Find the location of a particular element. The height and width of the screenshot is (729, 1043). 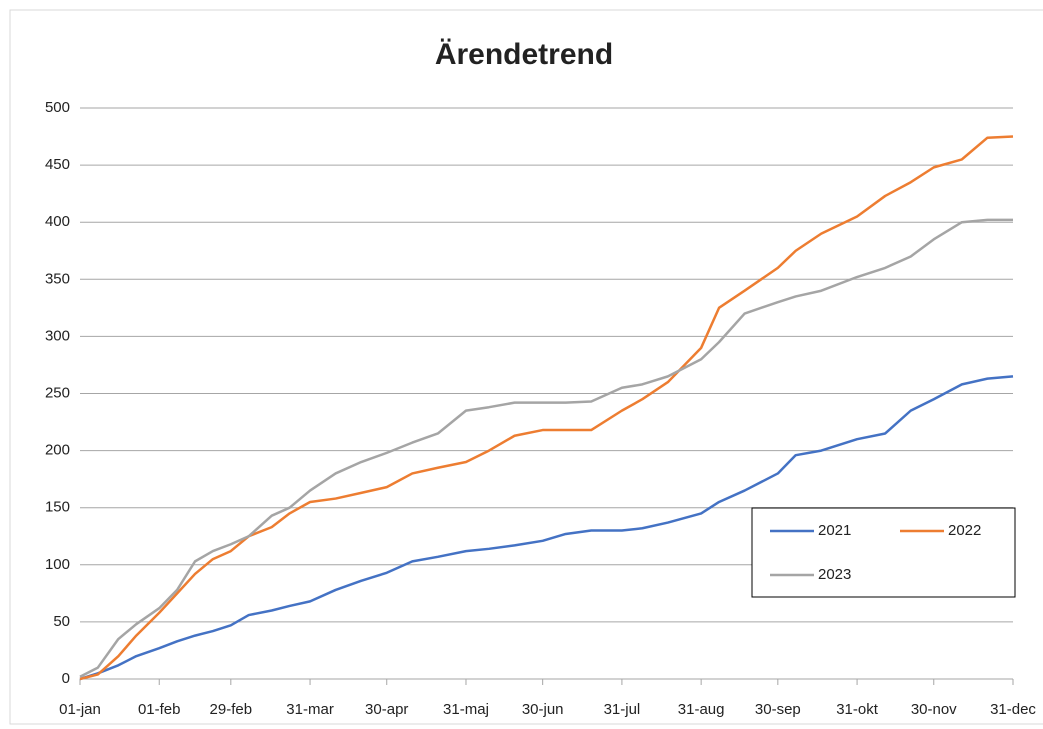

y-tick-label: 400 is located at coordinates (57, 221).